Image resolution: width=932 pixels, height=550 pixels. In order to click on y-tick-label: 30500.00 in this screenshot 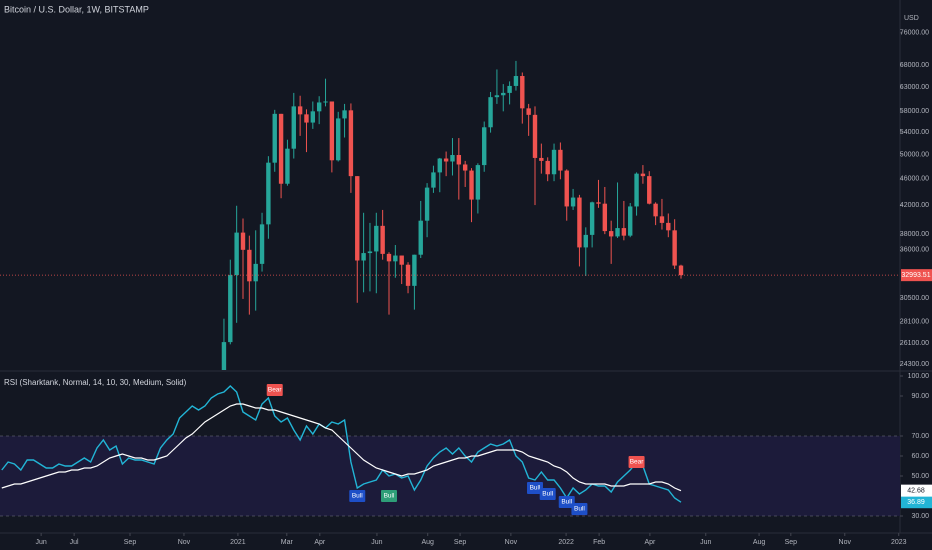, I will do `click(914, 298)`.